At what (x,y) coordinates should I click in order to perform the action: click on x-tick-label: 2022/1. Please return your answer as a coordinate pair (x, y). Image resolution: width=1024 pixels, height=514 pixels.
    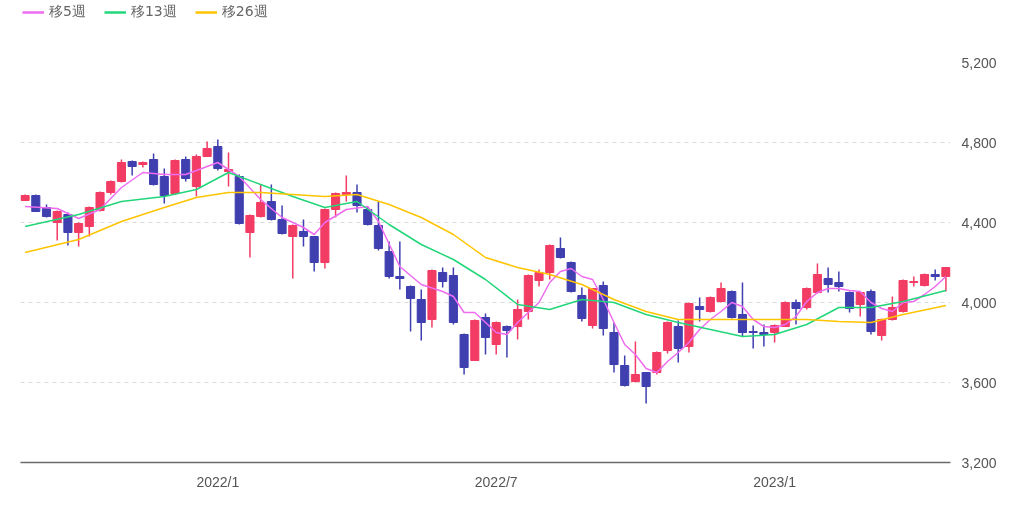
    Looking at the image, I should click on (218, 481).